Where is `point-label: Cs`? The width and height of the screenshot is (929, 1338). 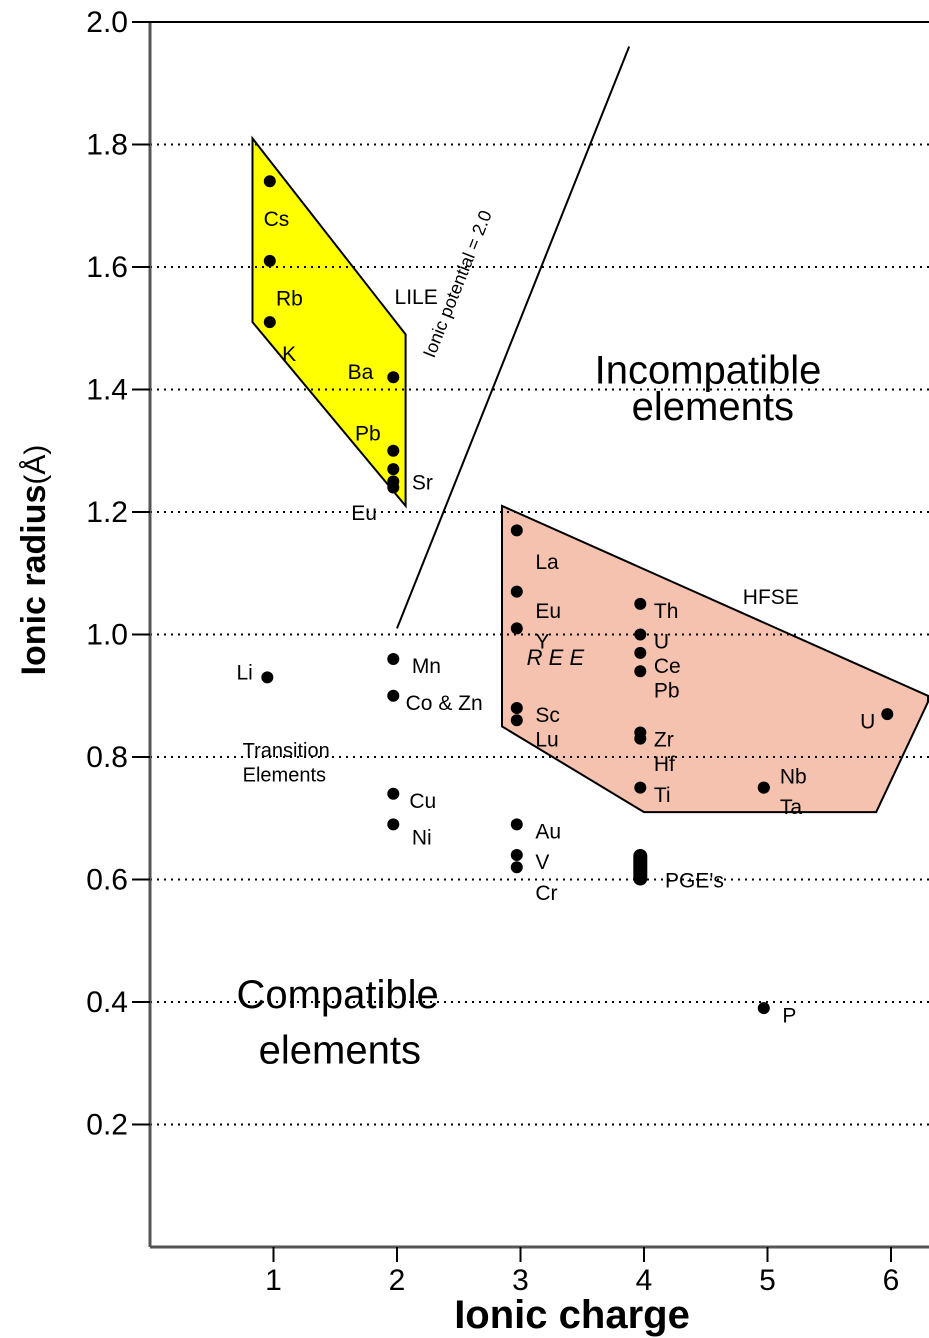 point-label: Cs is located at coordinates (277, 219).